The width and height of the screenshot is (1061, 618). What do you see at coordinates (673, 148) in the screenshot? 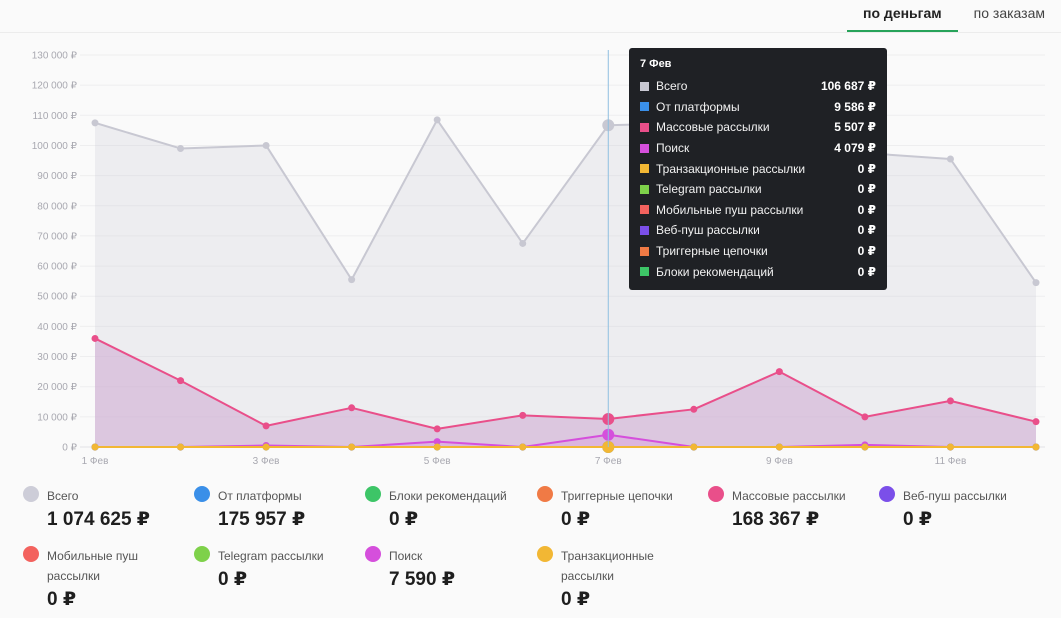
I see `tooltip-series-name: Поиск` at bounding box center [673, 148].